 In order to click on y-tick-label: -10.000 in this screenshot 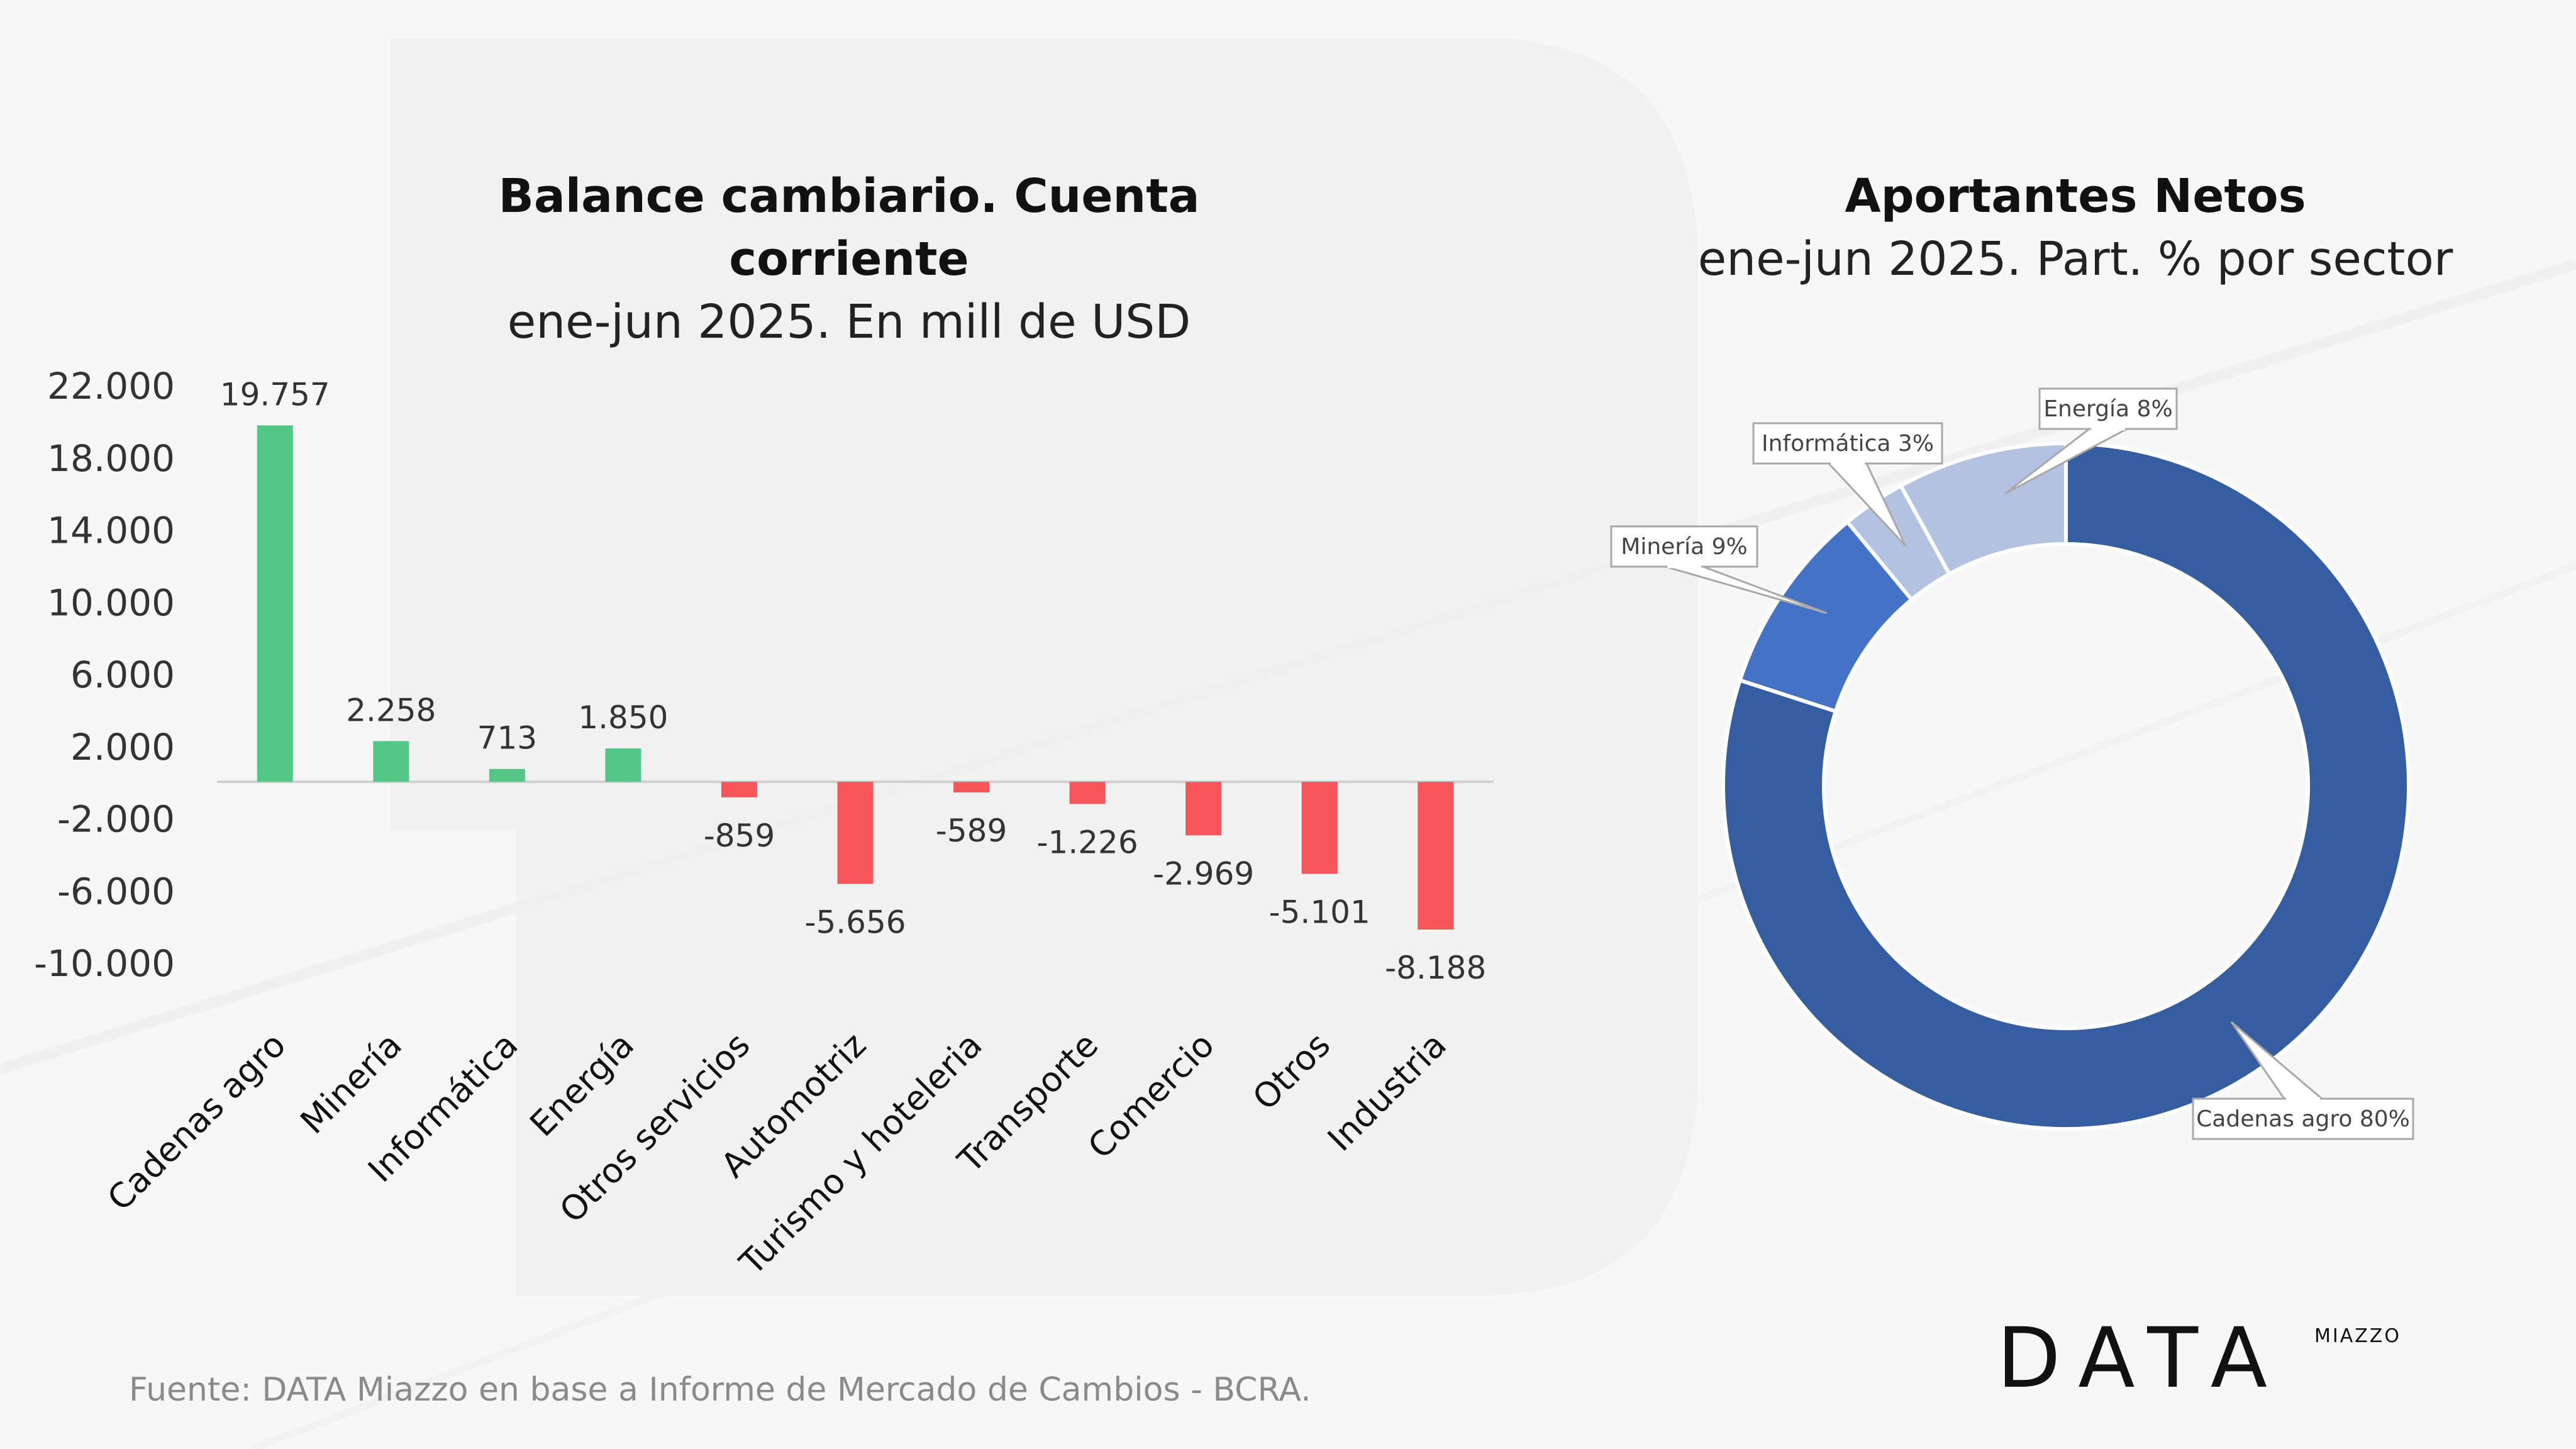, I will do `click(104, 963)`.